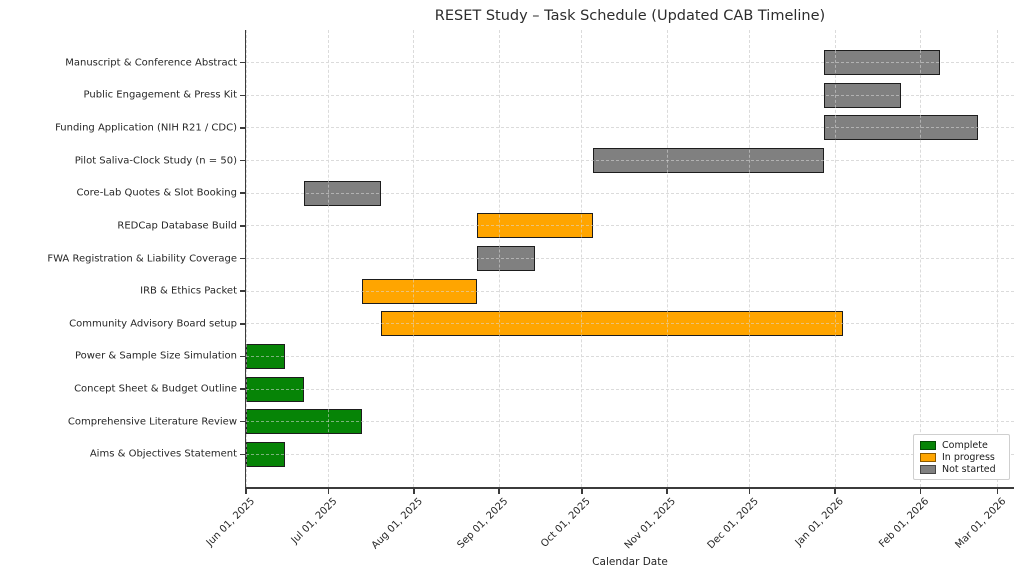  Describe the element at coordinates (928, 445) in the screenshot. I see `legend-swatch-complete` at that location.